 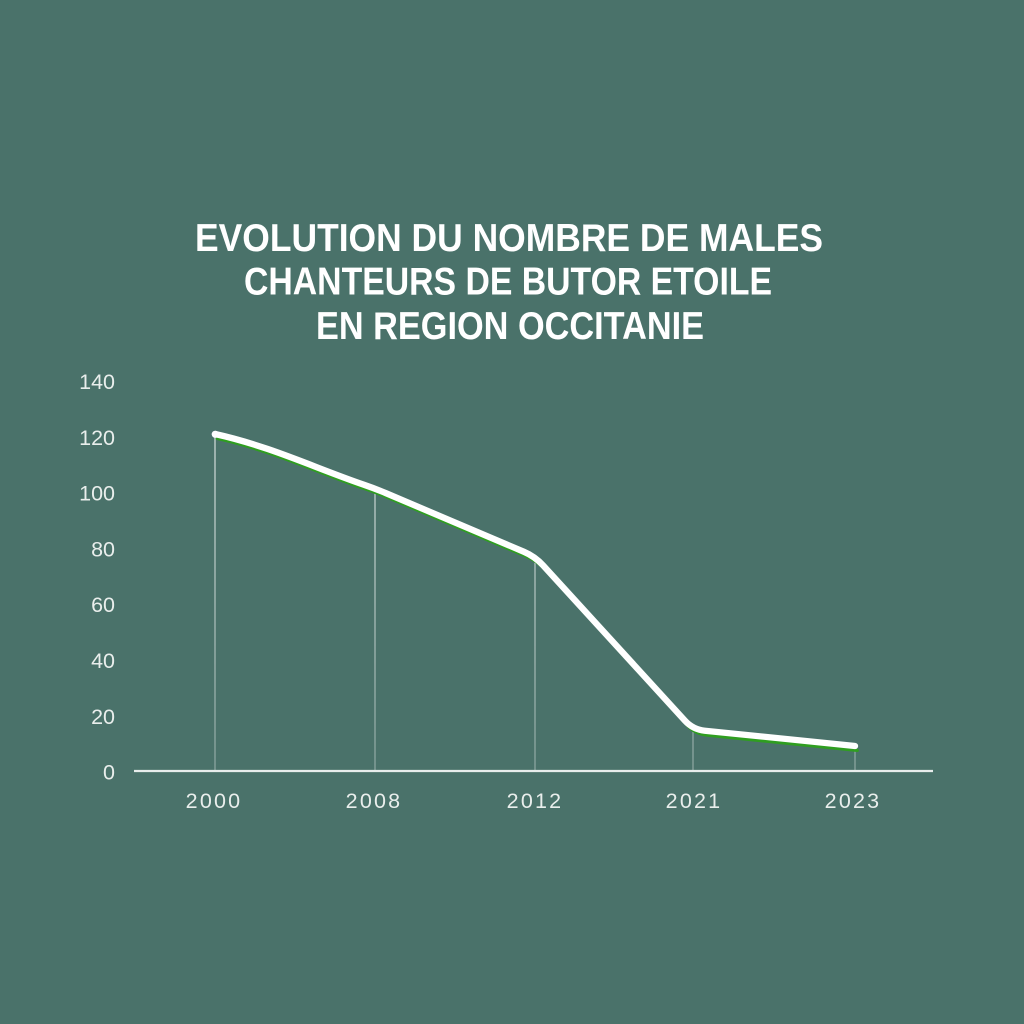 I want to click on svg-text: 2012, so click(x=535, y=801).